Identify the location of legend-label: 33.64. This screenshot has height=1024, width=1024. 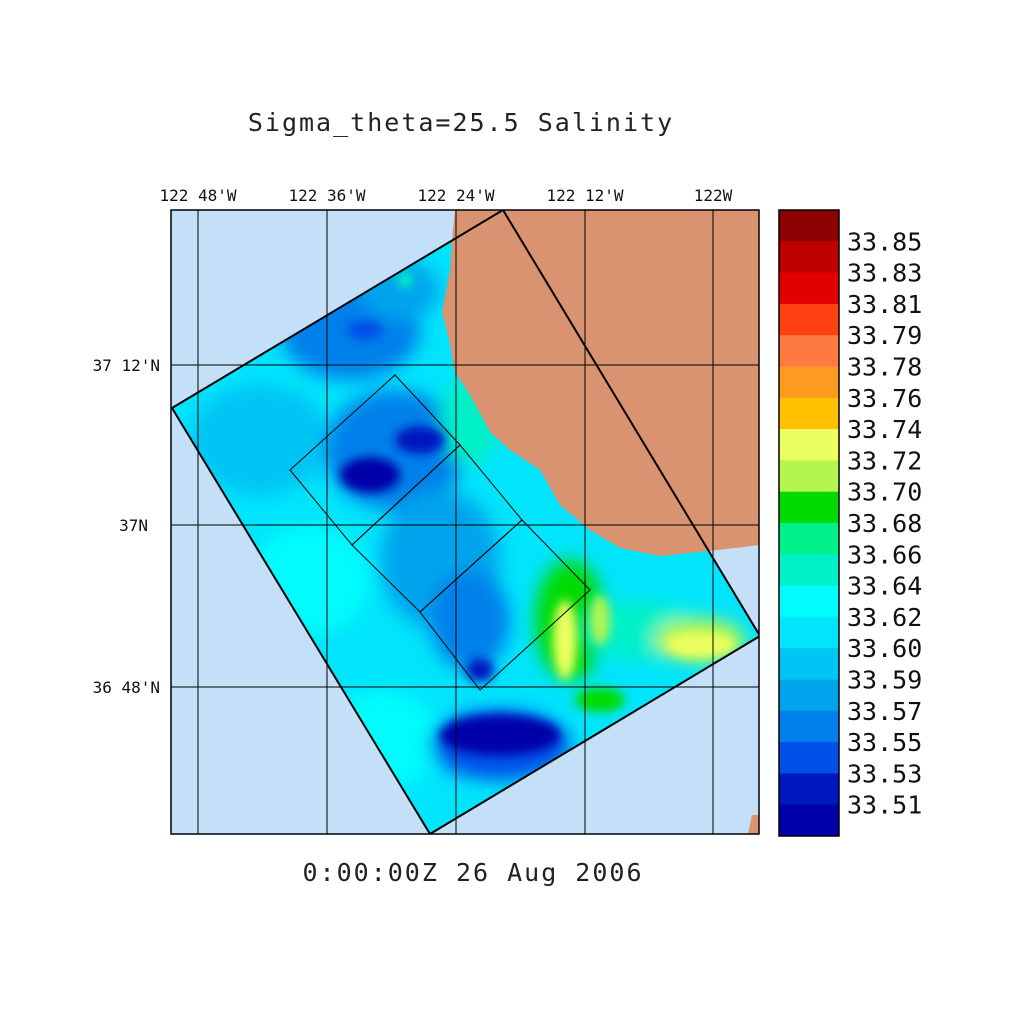
(884, 586).